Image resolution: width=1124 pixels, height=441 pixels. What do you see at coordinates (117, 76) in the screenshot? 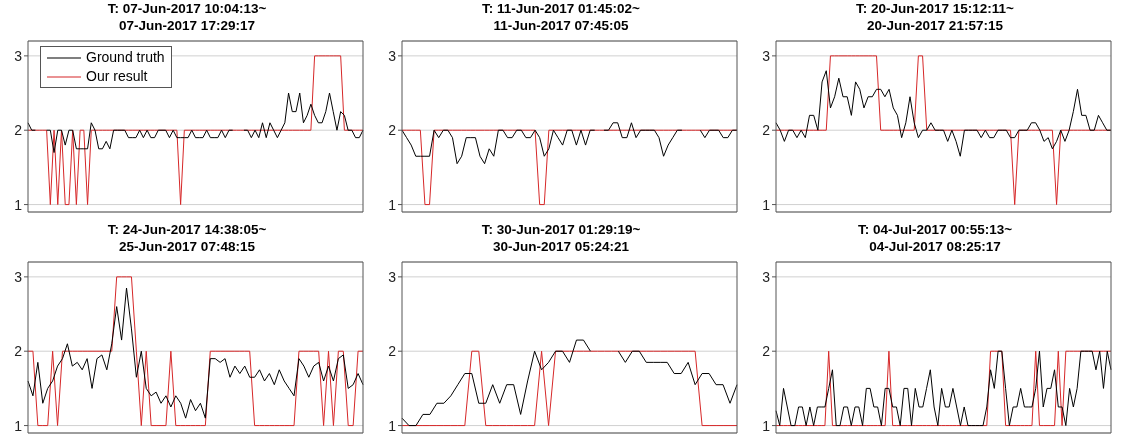
I see `legend-label: Our result` at bounding box center [117, 76].